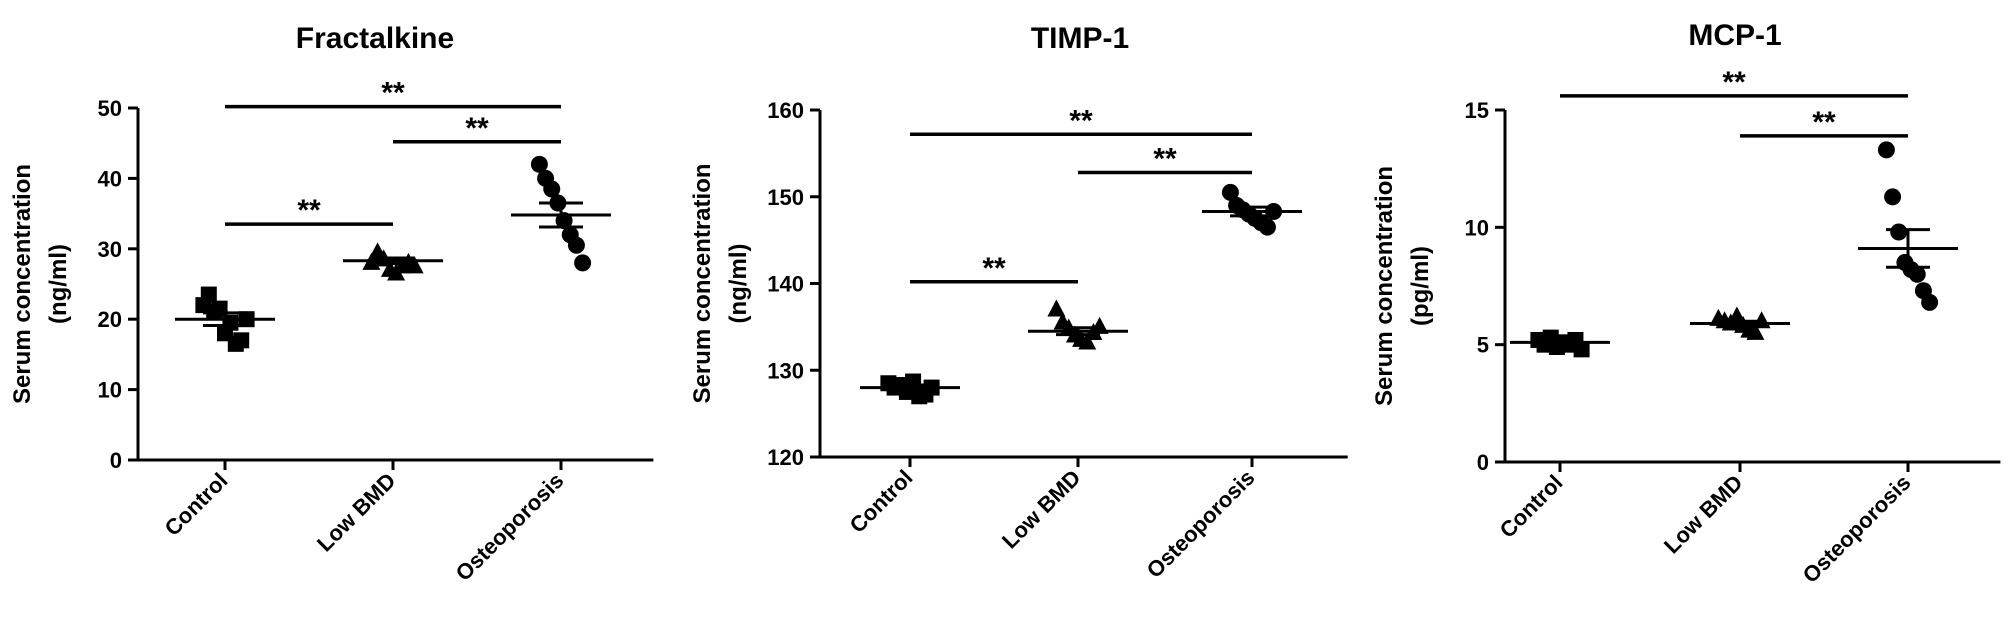 This screenshot has width=2008, height=632. What do you see at coordinates (110, 319) in the screenshot?
I see `y-tick-label: 20` at bounding box center [110, 319].